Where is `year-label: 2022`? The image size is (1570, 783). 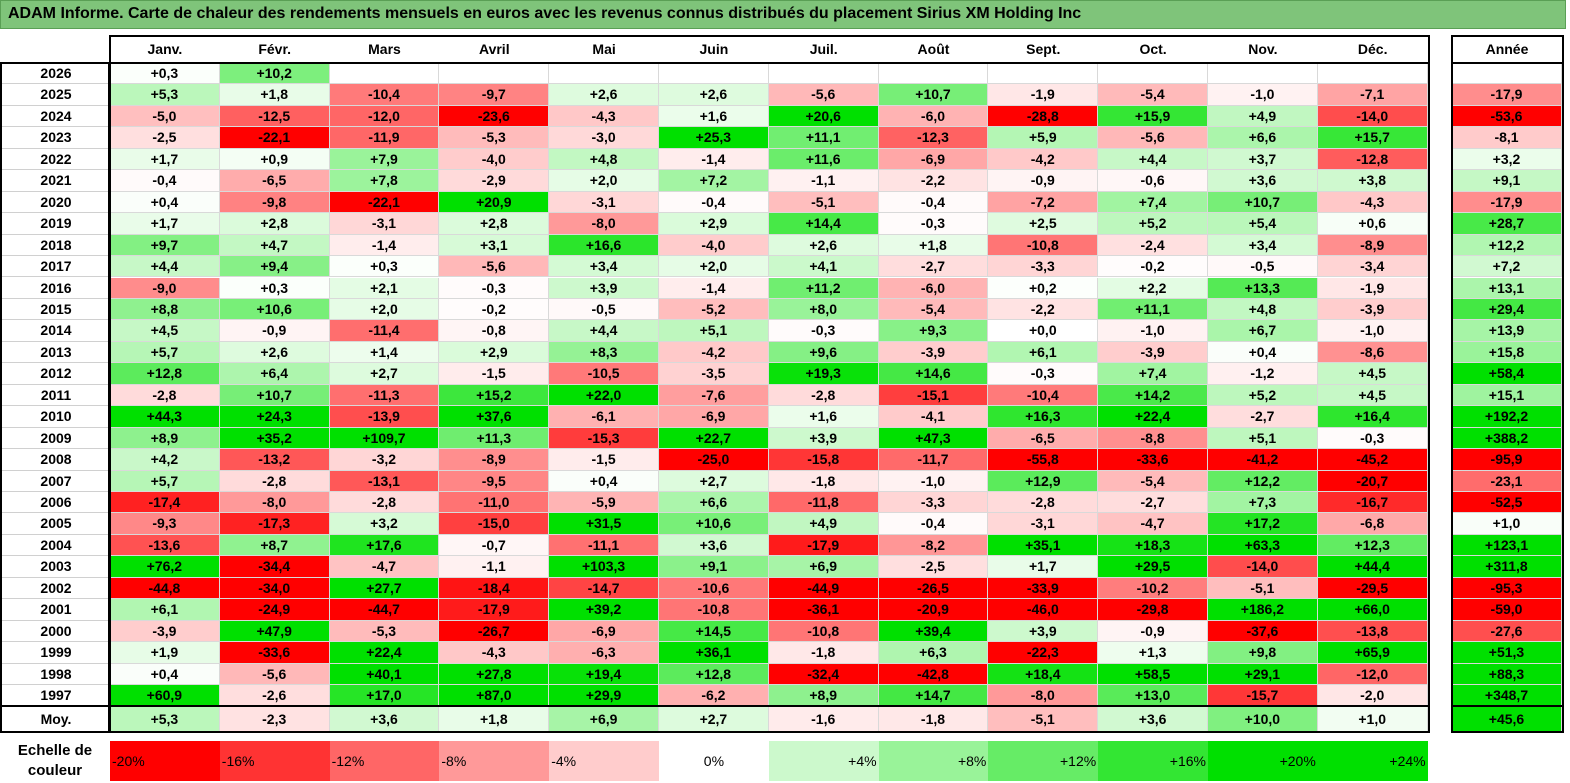 year-label: 2022 is located at coordinates (56, 159).